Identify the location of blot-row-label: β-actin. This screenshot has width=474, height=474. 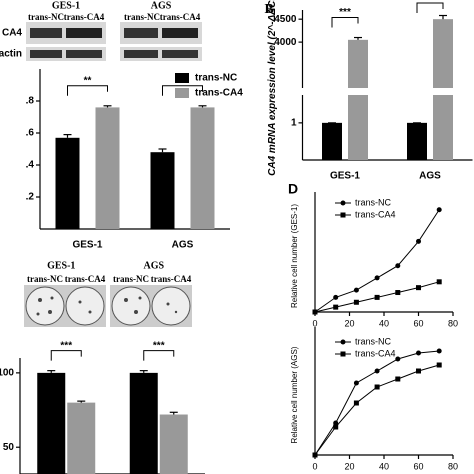
(11, 54).